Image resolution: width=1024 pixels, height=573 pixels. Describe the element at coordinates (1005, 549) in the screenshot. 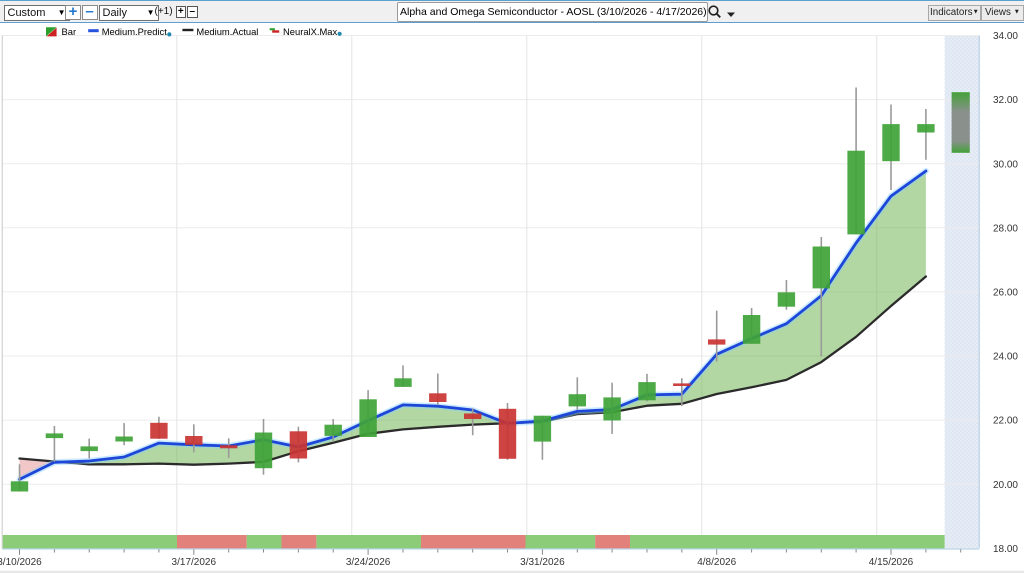

I see `svg-text: 18.00` at that location.